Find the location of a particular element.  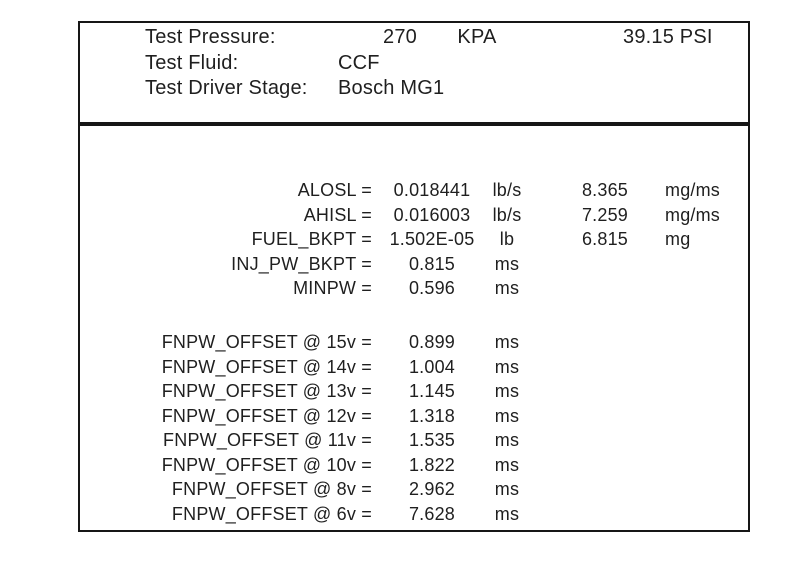

test-pressure-unit: KPA is located at coordinates (477, 37).